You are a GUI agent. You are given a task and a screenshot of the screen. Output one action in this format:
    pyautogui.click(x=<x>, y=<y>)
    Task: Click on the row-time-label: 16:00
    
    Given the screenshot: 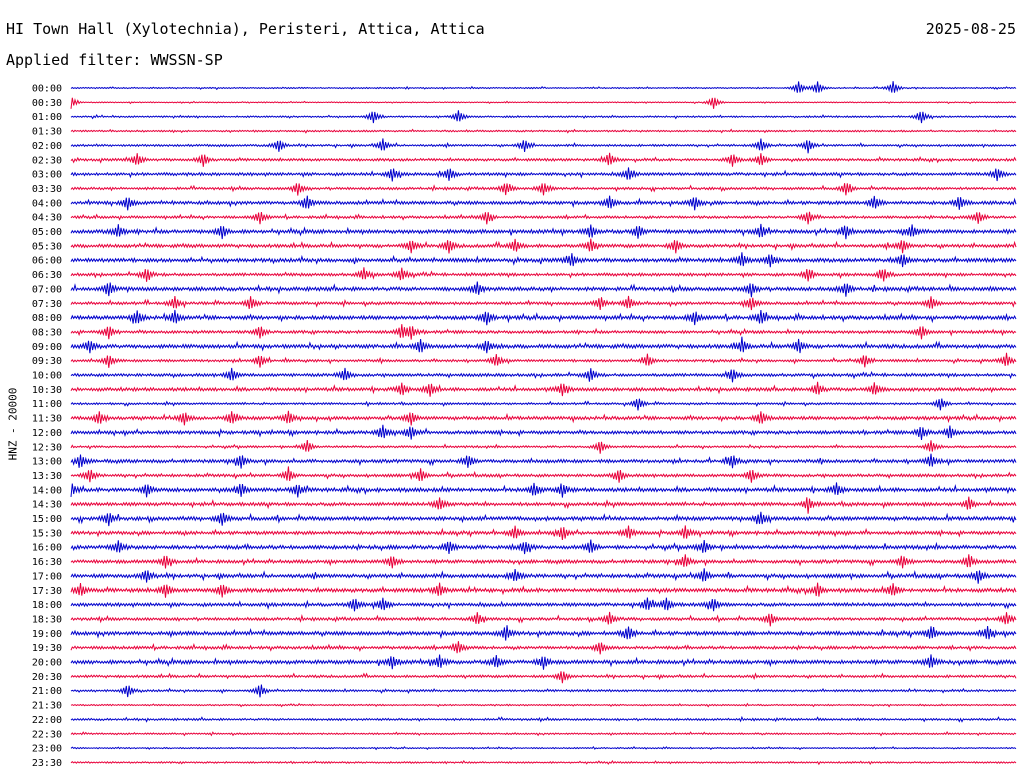 What is the action you would take?
    pyautogui.click(x=47, y=548)
    